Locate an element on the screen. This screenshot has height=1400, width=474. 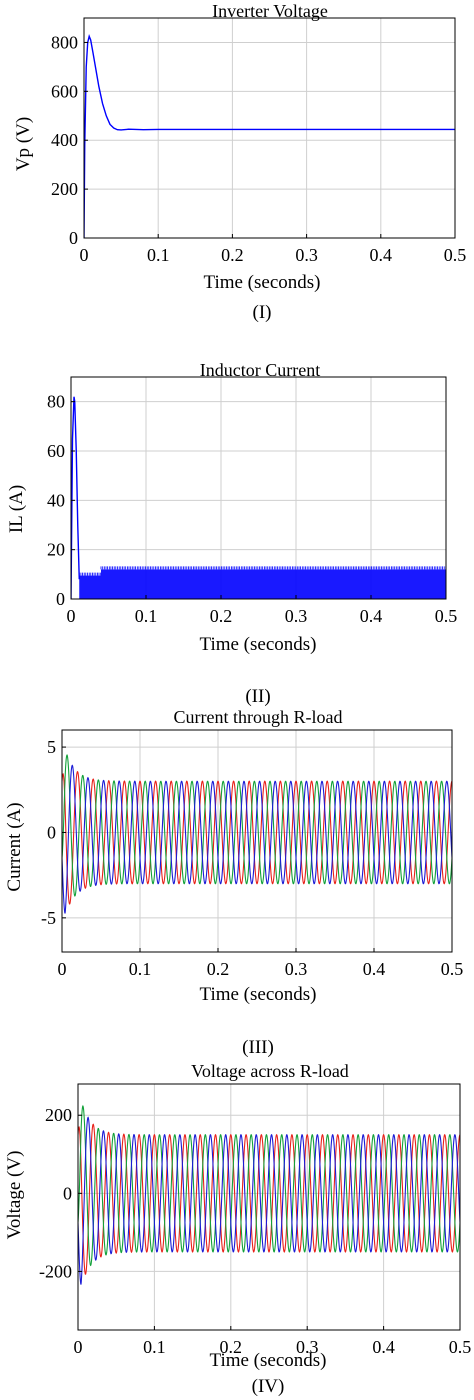
y-axis-label: Vp (V) is located at coordinates (23, 144).